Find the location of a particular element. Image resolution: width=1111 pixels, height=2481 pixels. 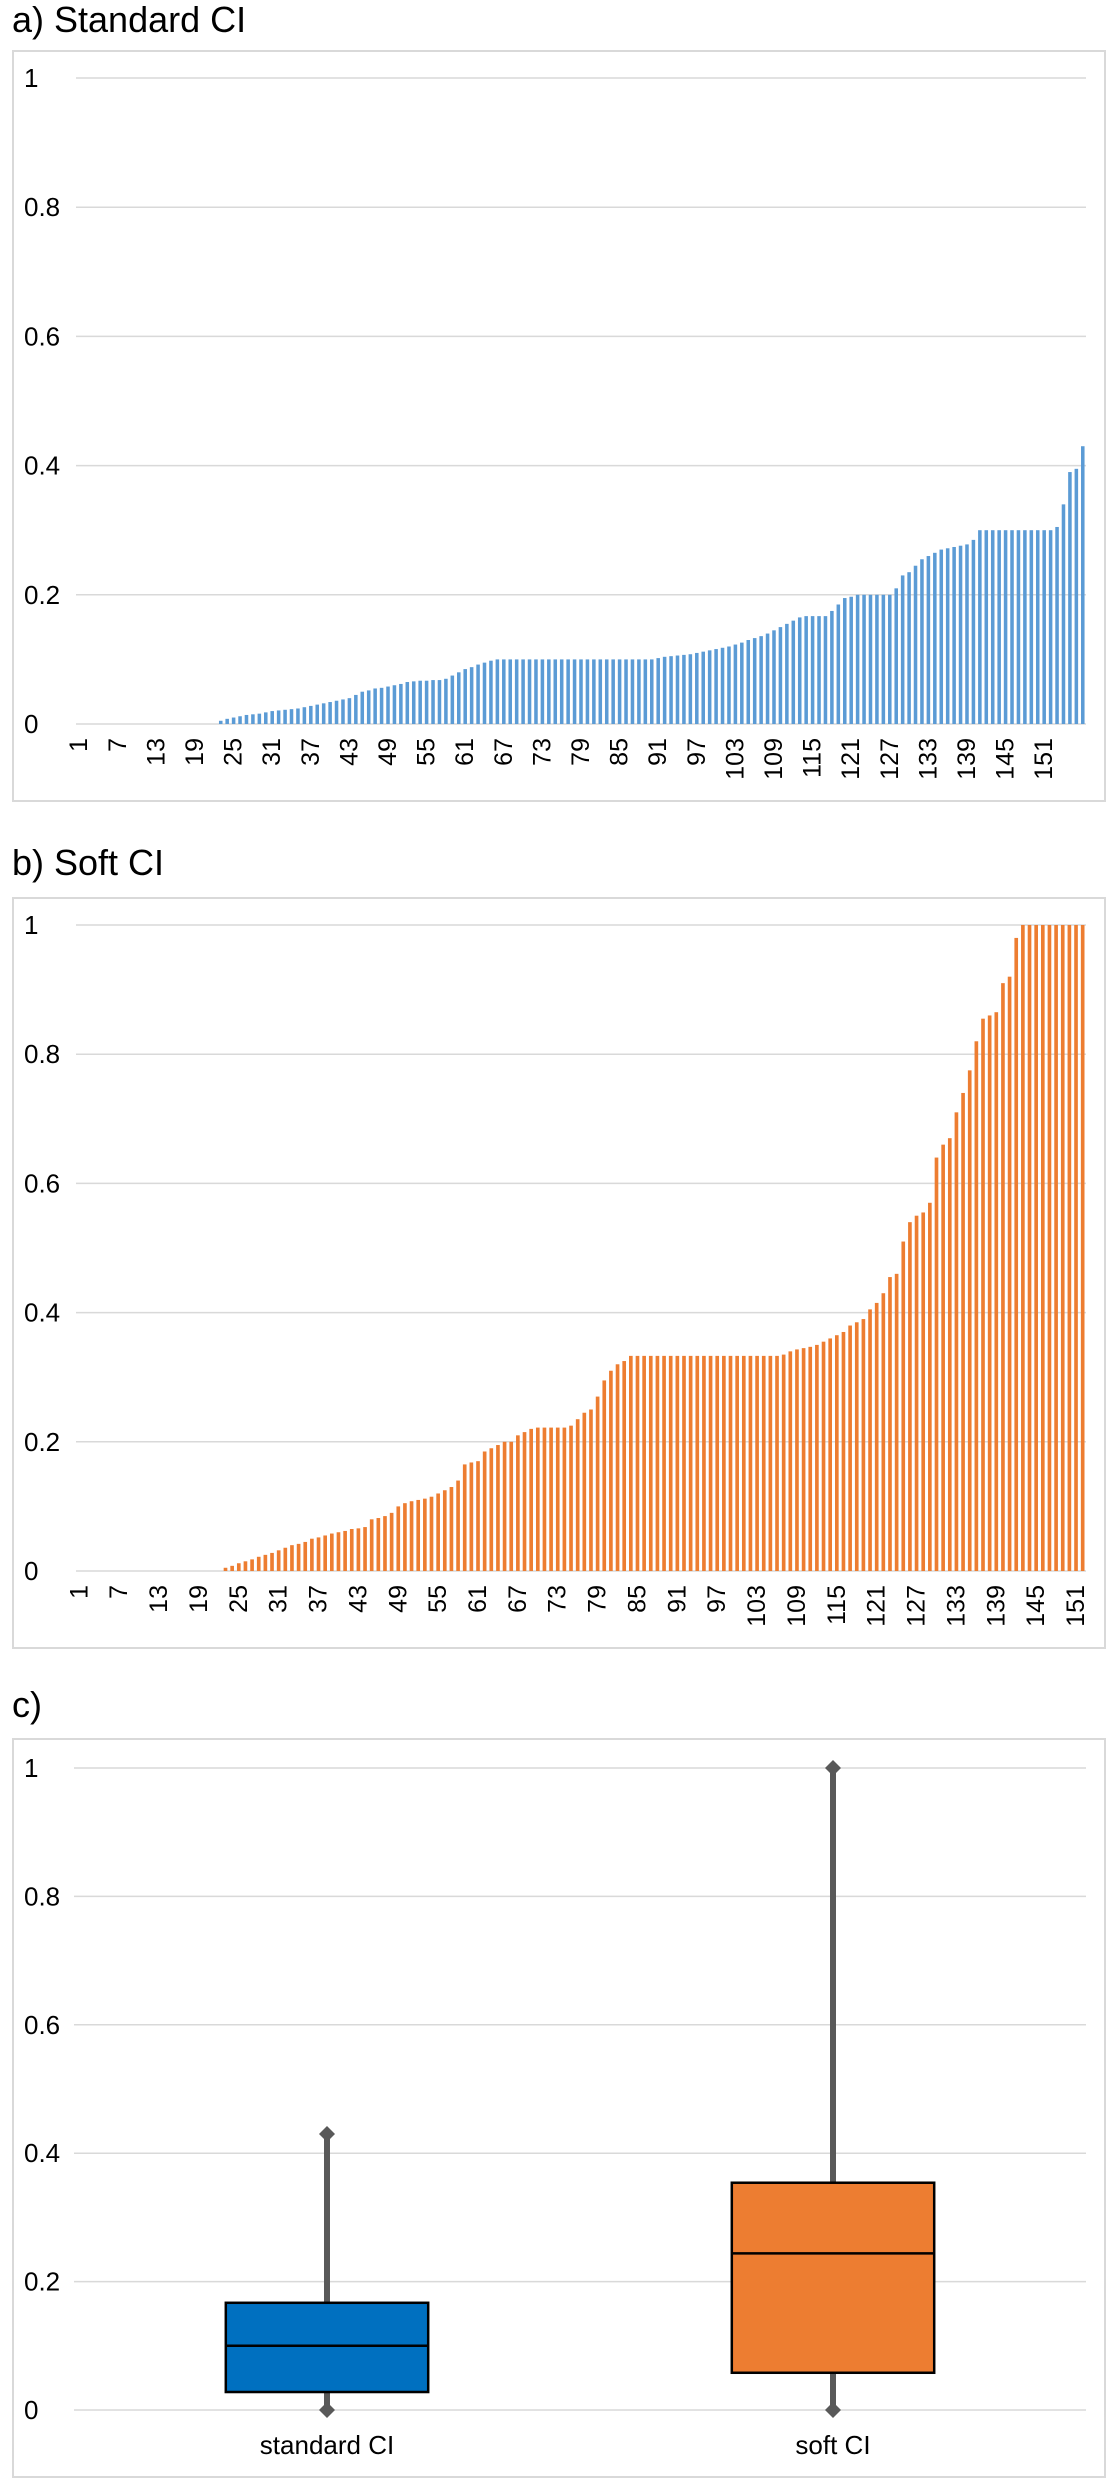

soft-ci-x-tick-label: 61 is located at coordinates (478, 1599).